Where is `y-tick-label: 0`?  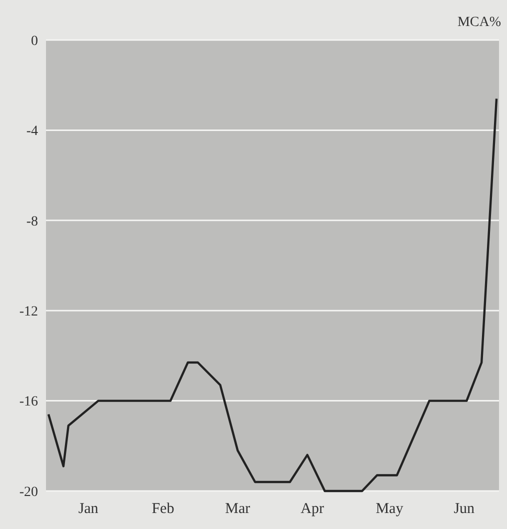
y-tick-label: 0 is located at coordinates (34, 41).